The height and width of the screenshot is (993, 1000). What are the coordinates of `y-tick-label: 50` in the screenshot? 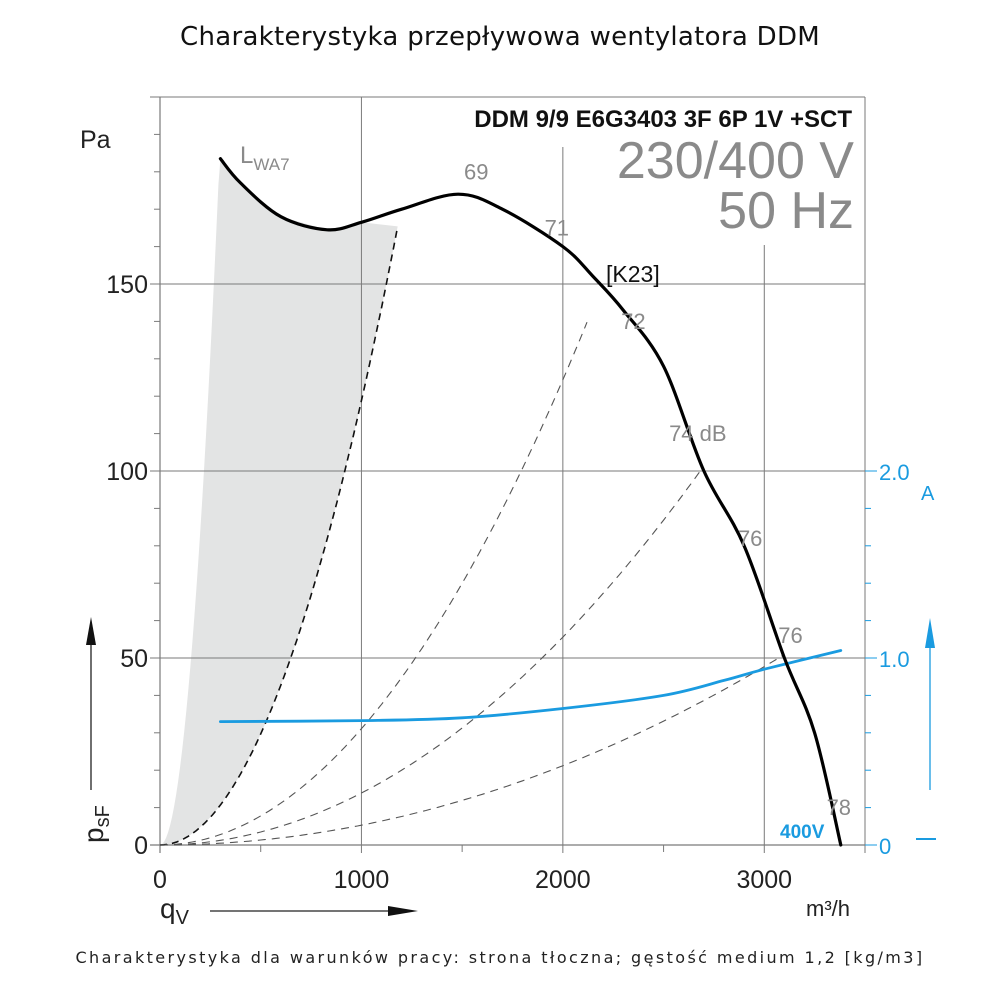 It's located at (134, 659).